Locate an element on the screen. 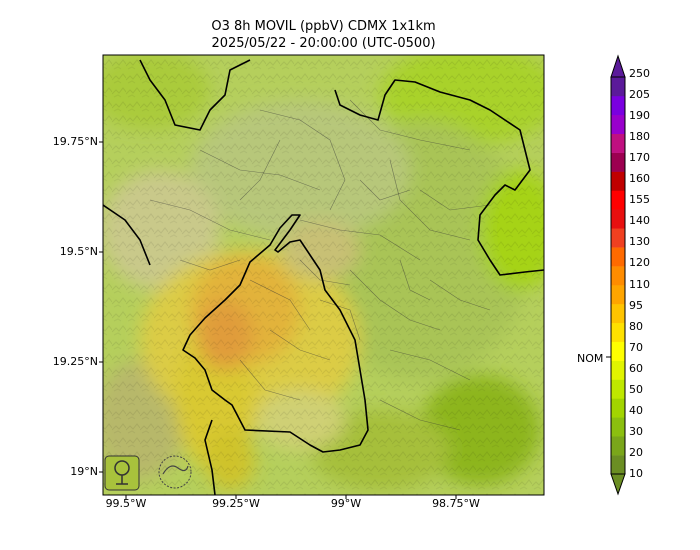 The image size is (700, 550). lon-label-99: 99°W is located at coordinates (346, 503).